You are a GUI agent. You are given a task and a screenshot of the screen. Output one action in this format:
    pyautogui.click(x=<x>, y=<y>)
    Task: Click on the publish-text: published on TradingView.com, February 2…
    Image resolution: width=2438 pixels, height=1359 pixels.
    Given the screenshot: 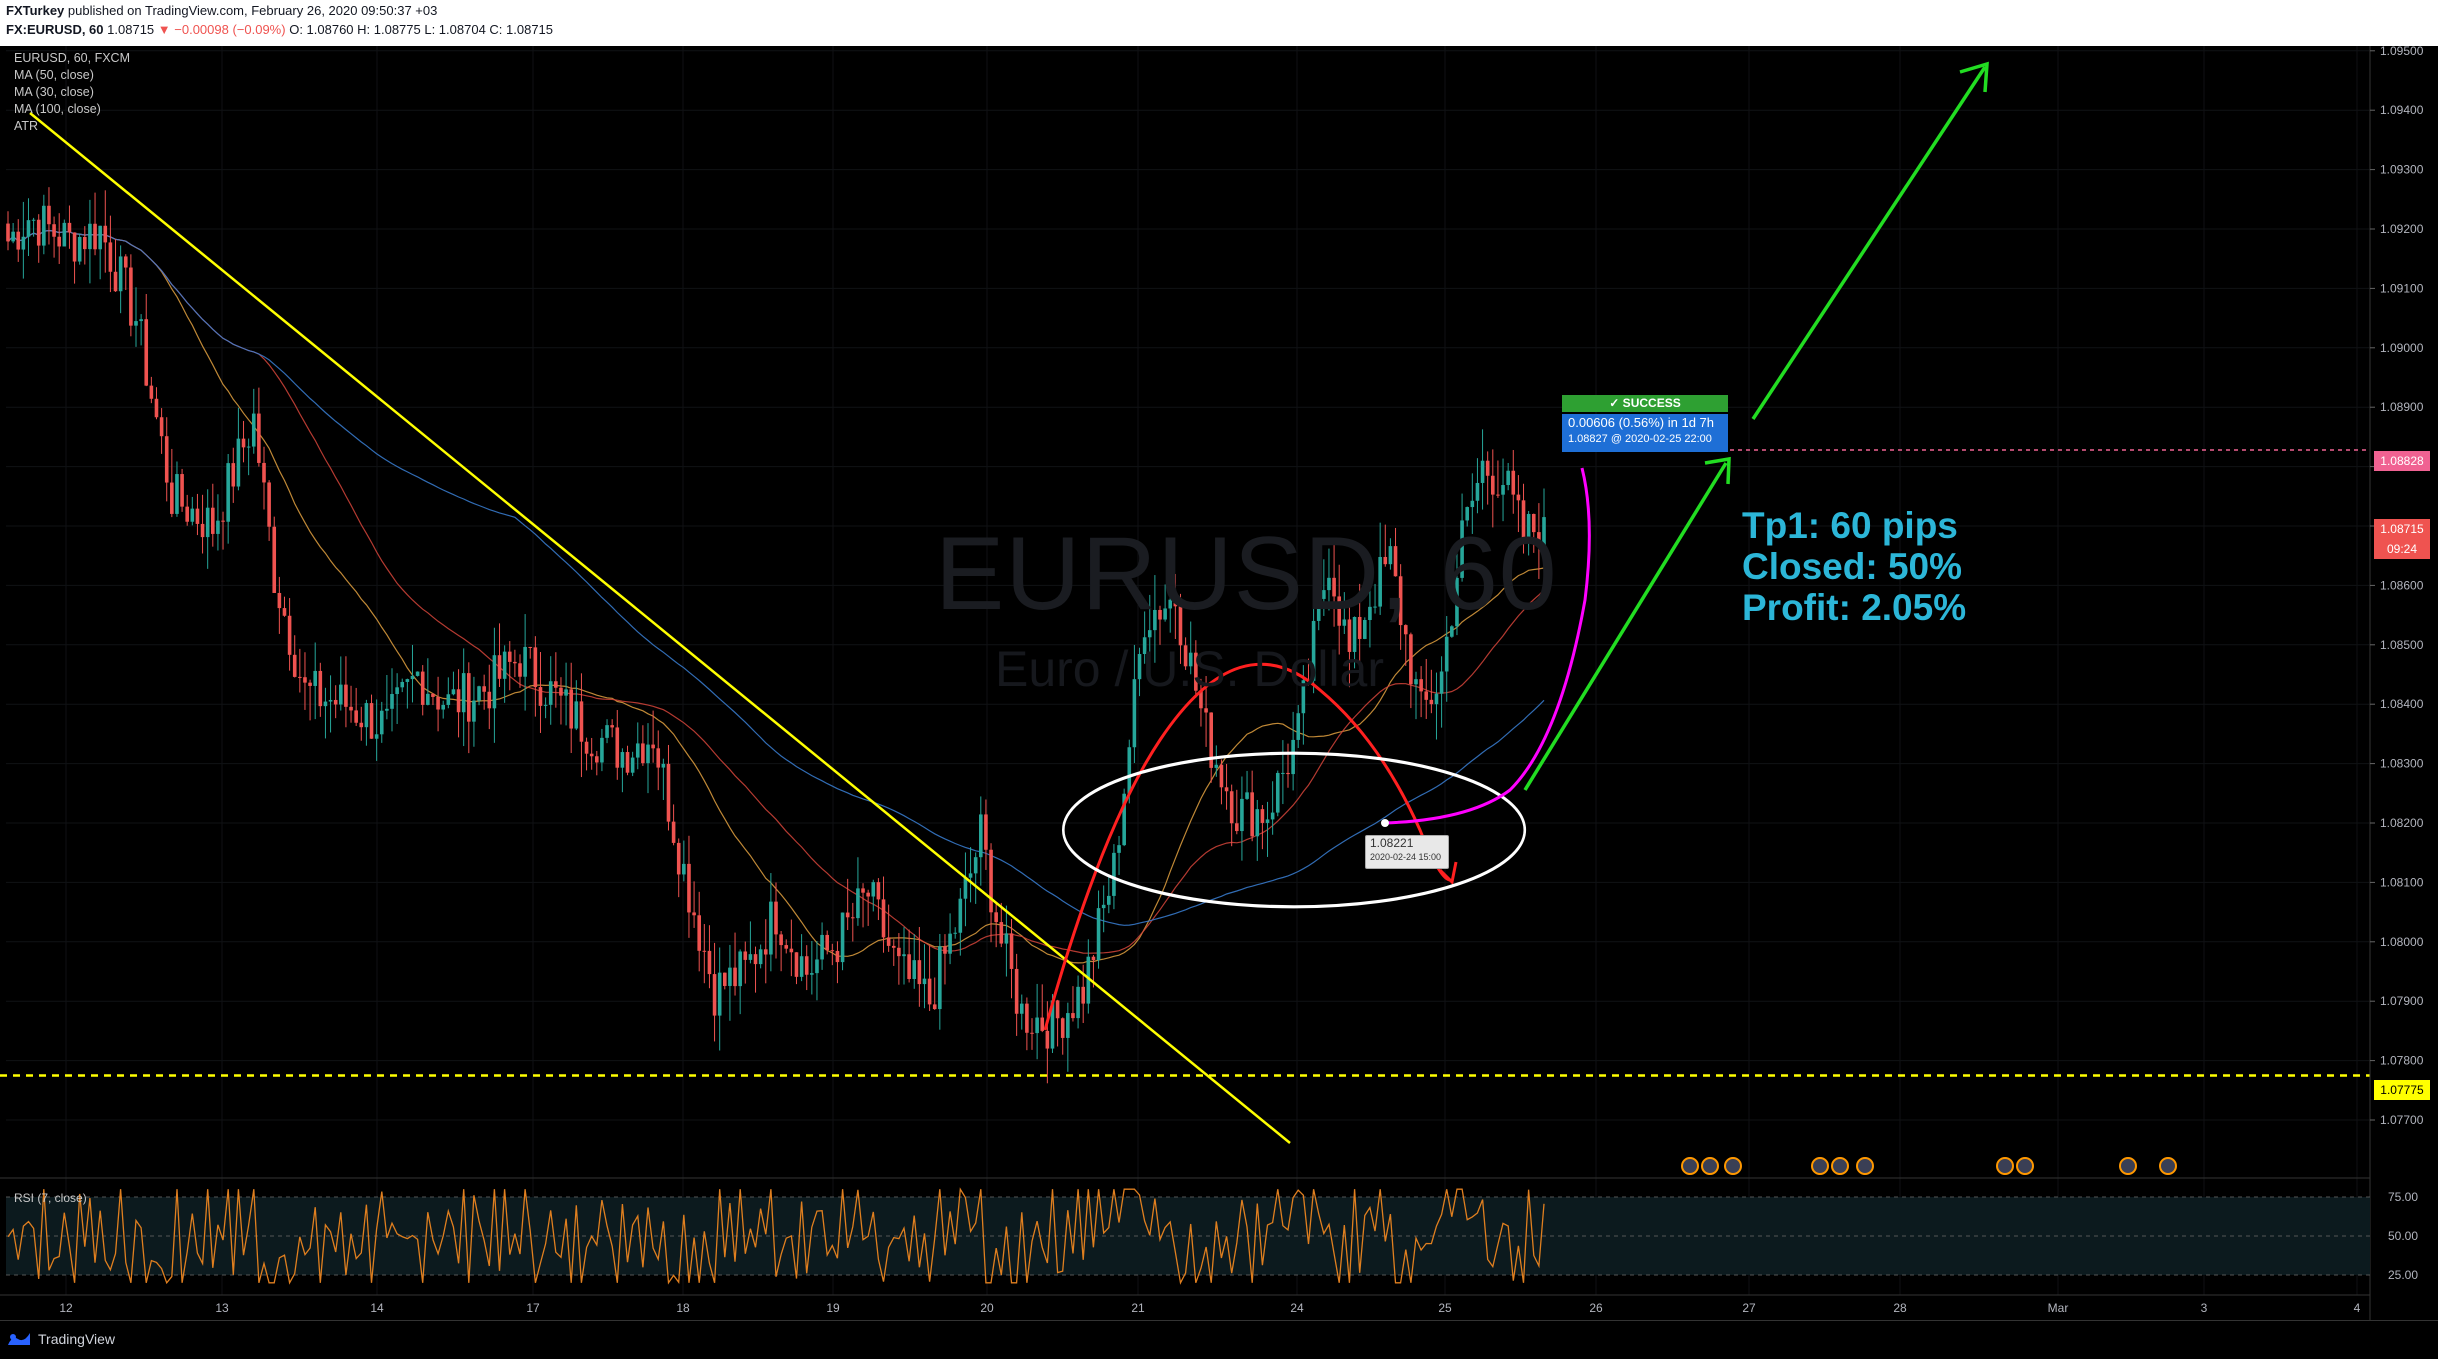 What is the action you would take?
    pyautogui.click(x=252, y=10)
    